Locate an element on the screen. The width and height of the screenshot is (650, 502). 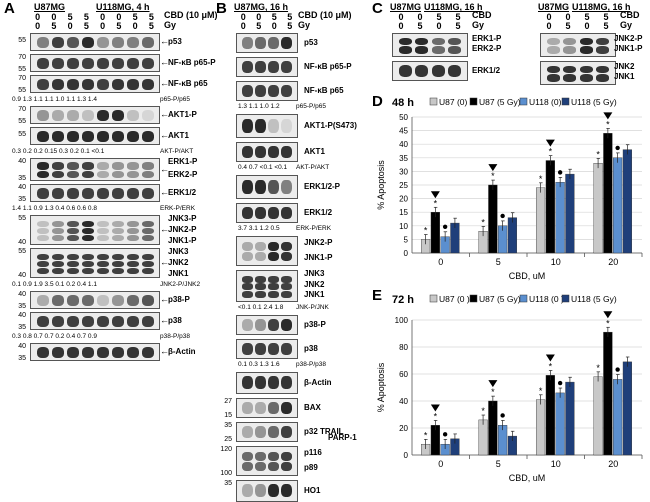
panel-a-ratio-name: AKT-P/AKT is located at coordinates (177, 151).